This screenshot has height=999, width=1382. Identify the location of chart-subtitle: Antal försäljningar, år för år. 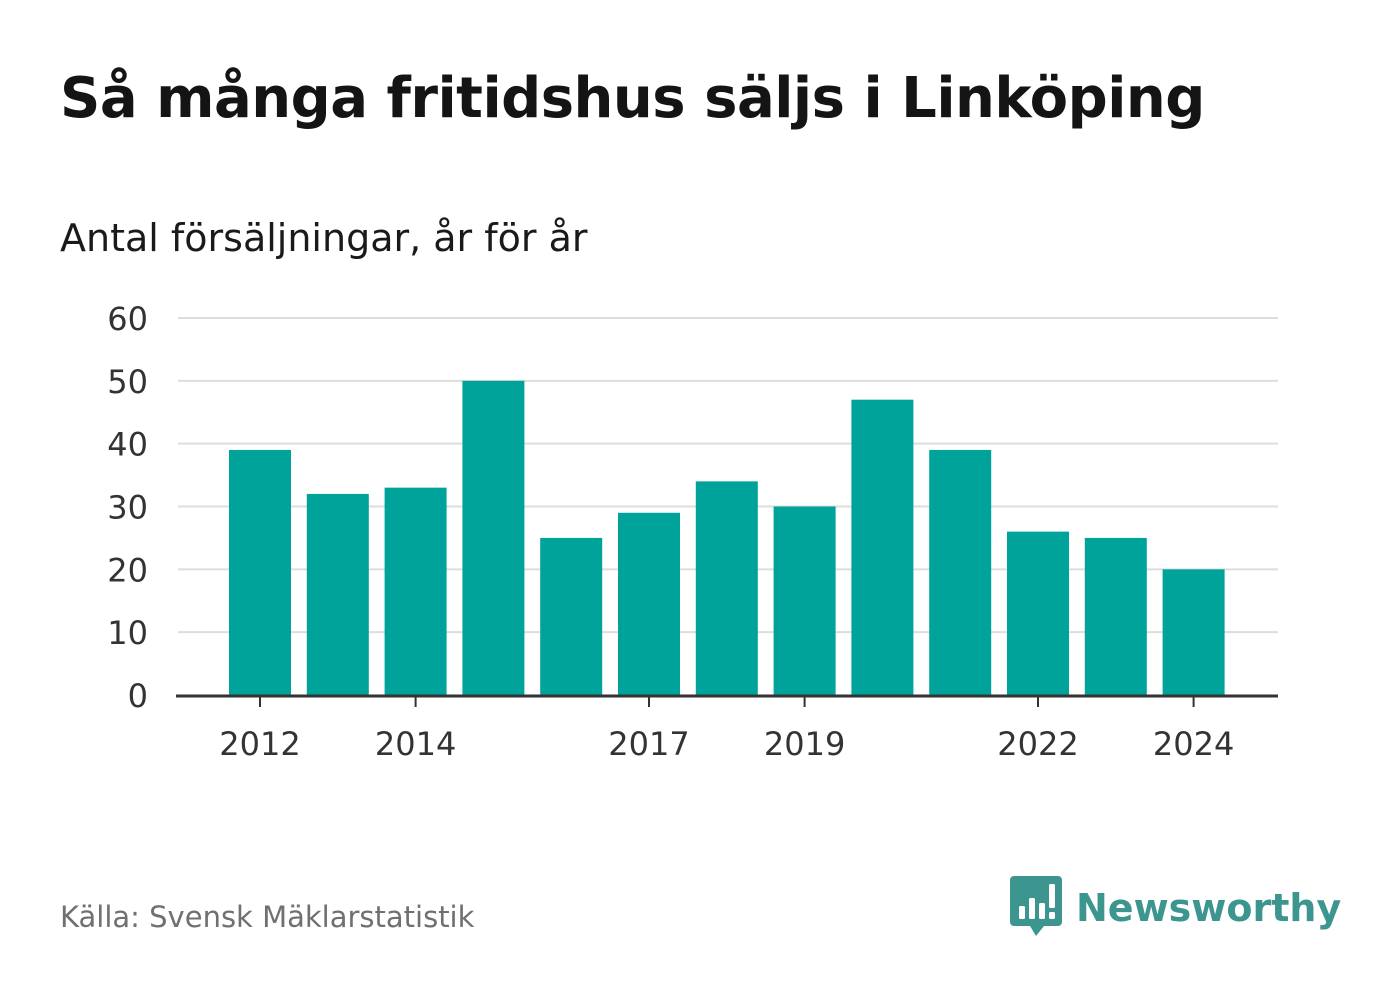
(324, 238).